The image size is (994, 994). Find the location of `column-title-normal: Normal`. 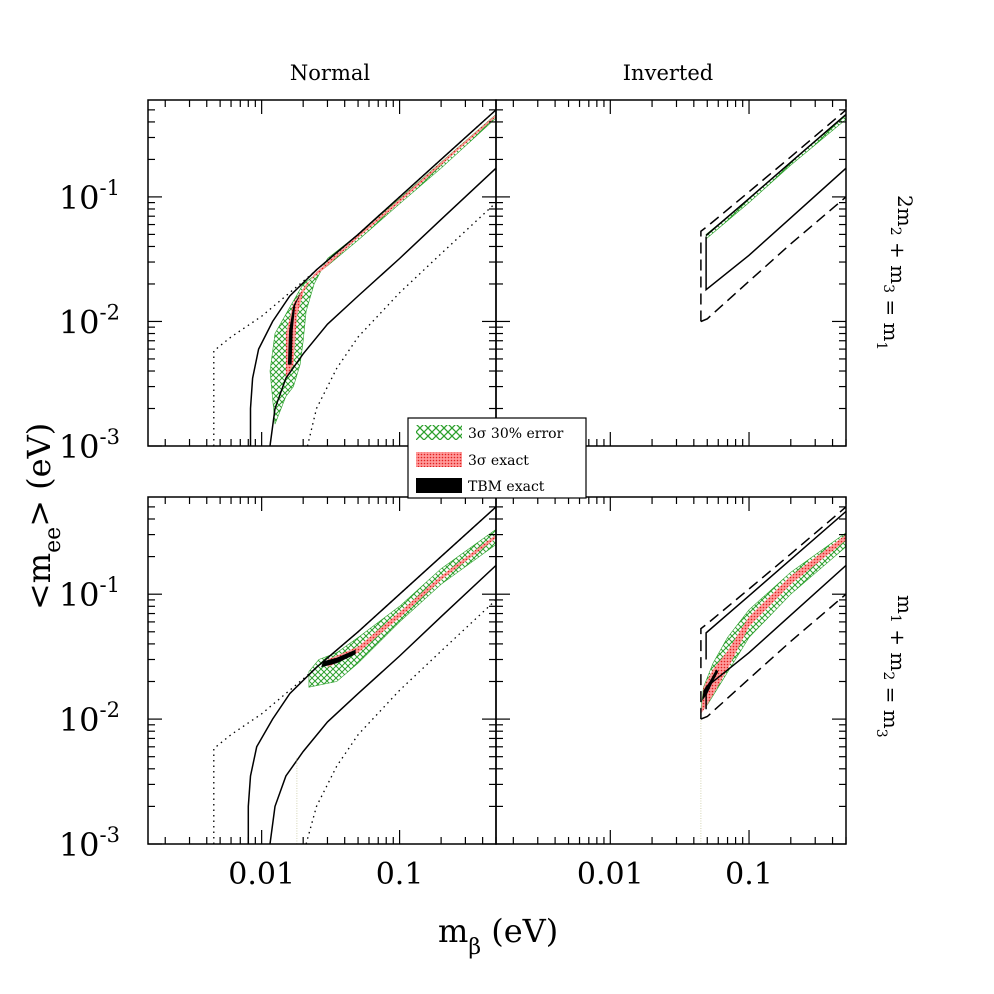

column-title-normal: Normal is located at coordinates (330, 73).